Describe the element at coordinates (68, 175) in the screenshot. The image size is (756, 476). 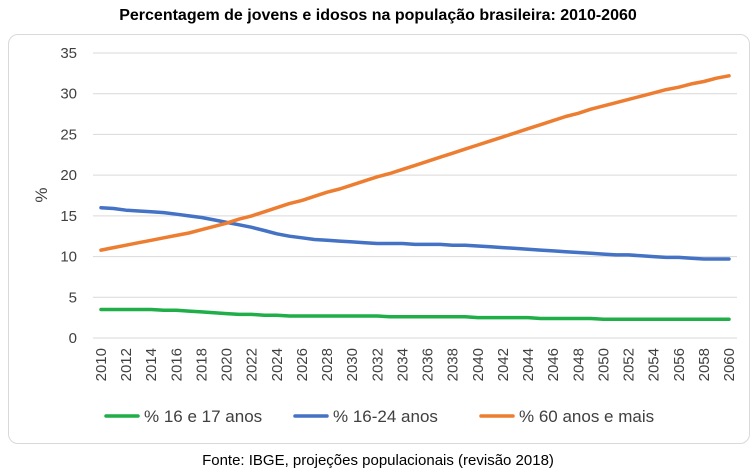
I see `y-tick-label: 20` at that location.